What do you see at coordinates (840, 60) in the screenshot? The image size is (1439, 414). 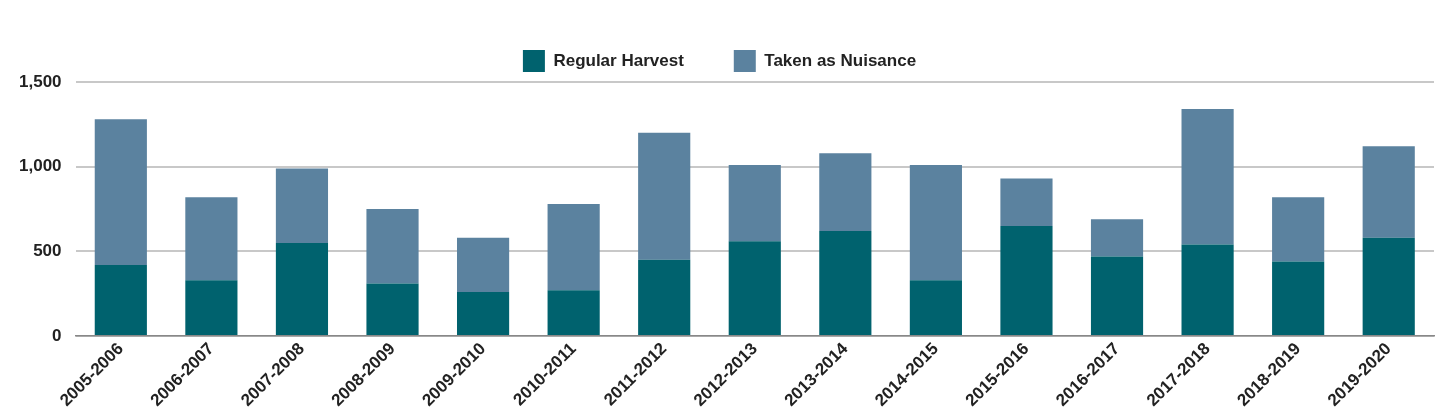 I see `legend-label: Taken as Nuisance` at bounding box center [840, 60].